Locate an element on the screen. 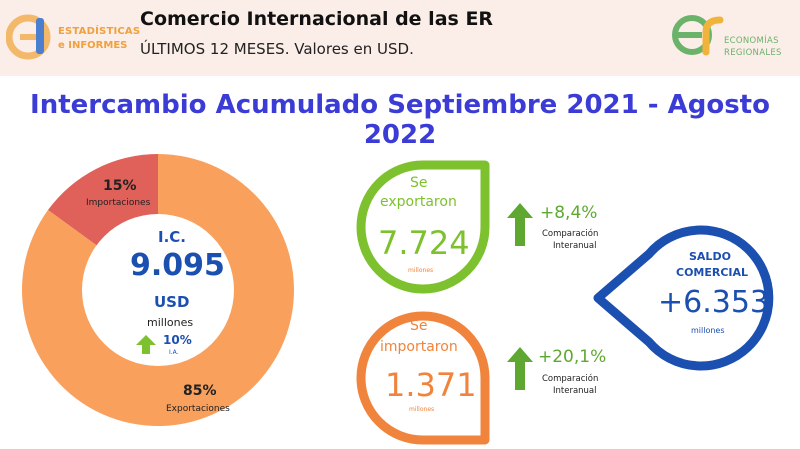  logo-left-line1: ESTADÍSTICAS is located at coordinates (99, 31).